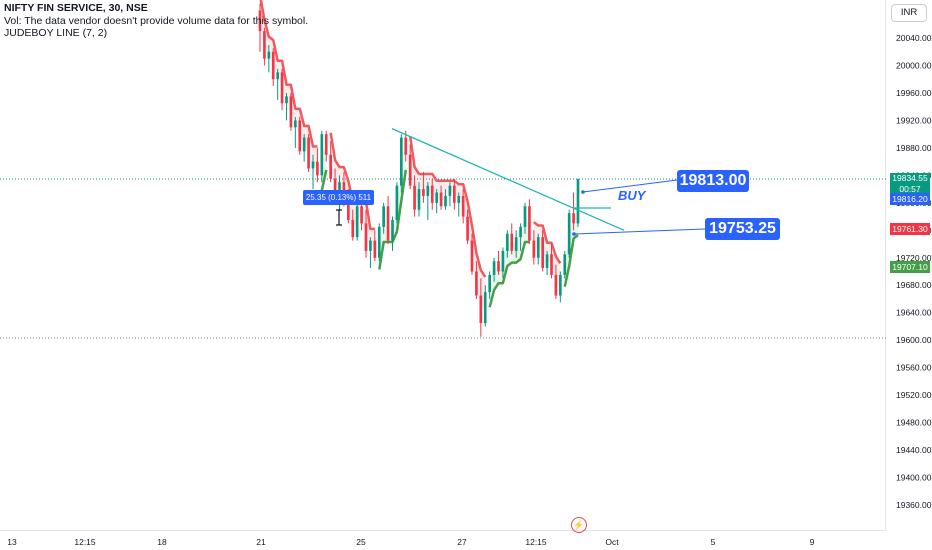 The image size is (932, 550). I want to click on y-tick-label: 19720.00, so click(914, 258).